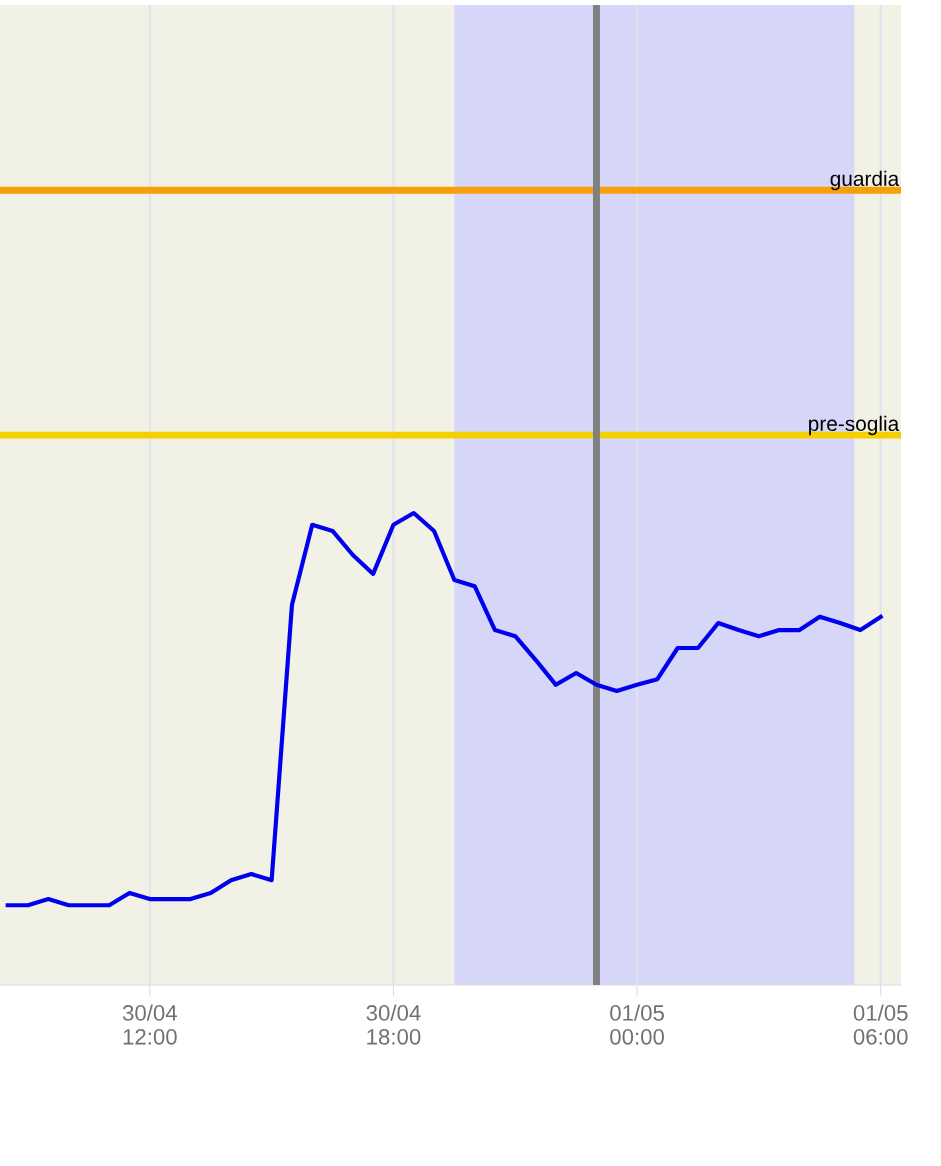  I want to click on ref-line-label: pre-soglia, so click(854, 425).